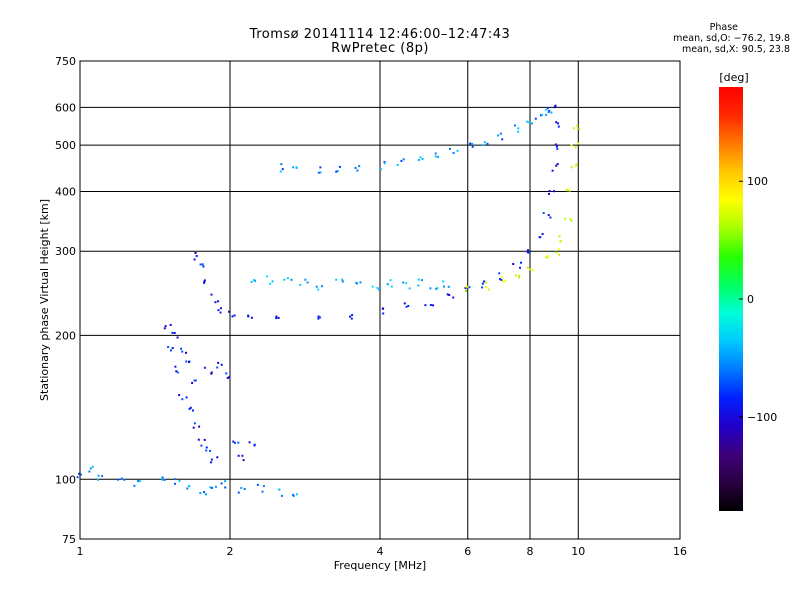  I want to click on chart-subtitle: RwPretec (8p), so click(380, 48).